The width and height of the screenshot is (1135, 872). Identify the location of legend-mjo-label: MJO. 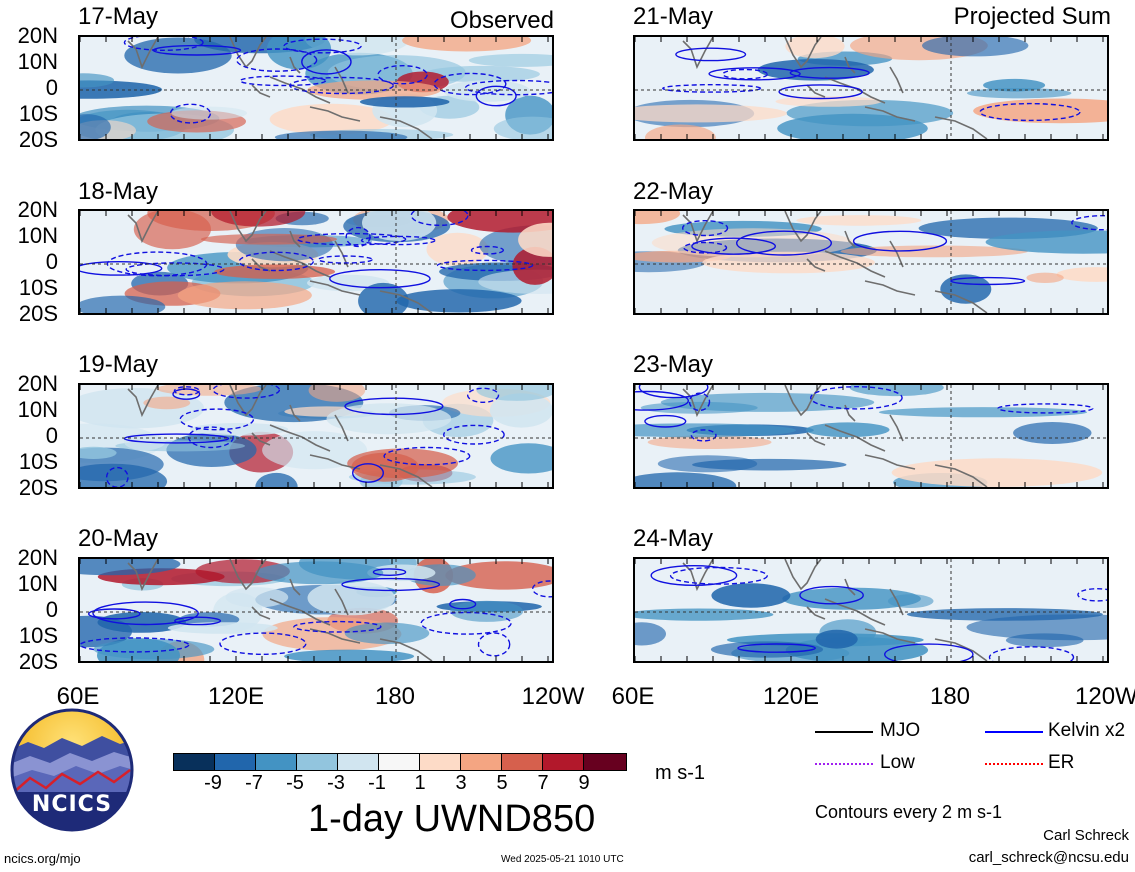
(900, 730).